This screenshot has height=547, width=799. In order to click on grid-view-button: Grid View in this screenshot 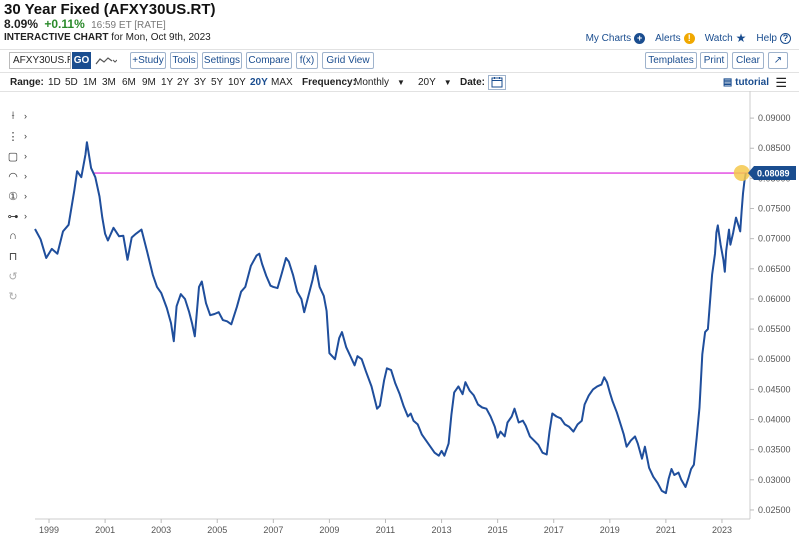, I will do `click(348, 60)`.